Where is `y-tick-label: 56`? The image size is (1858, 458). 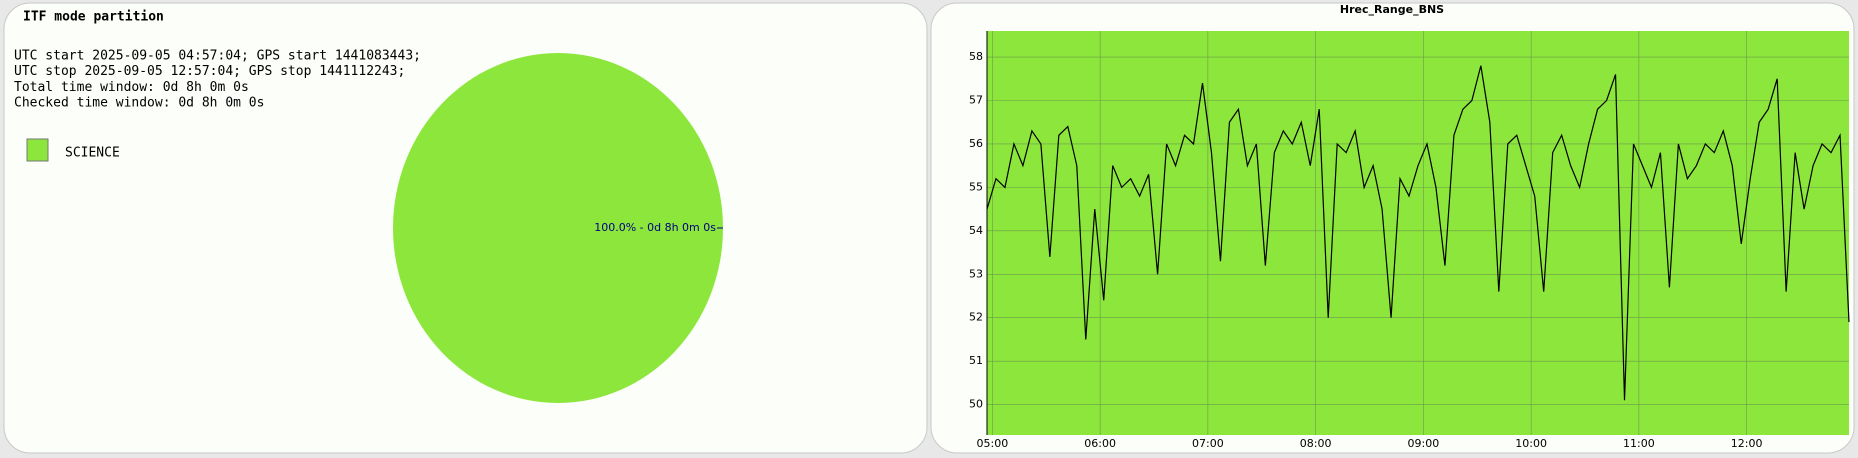
y-tick-label: 56 is located at coordinates (976, 143).